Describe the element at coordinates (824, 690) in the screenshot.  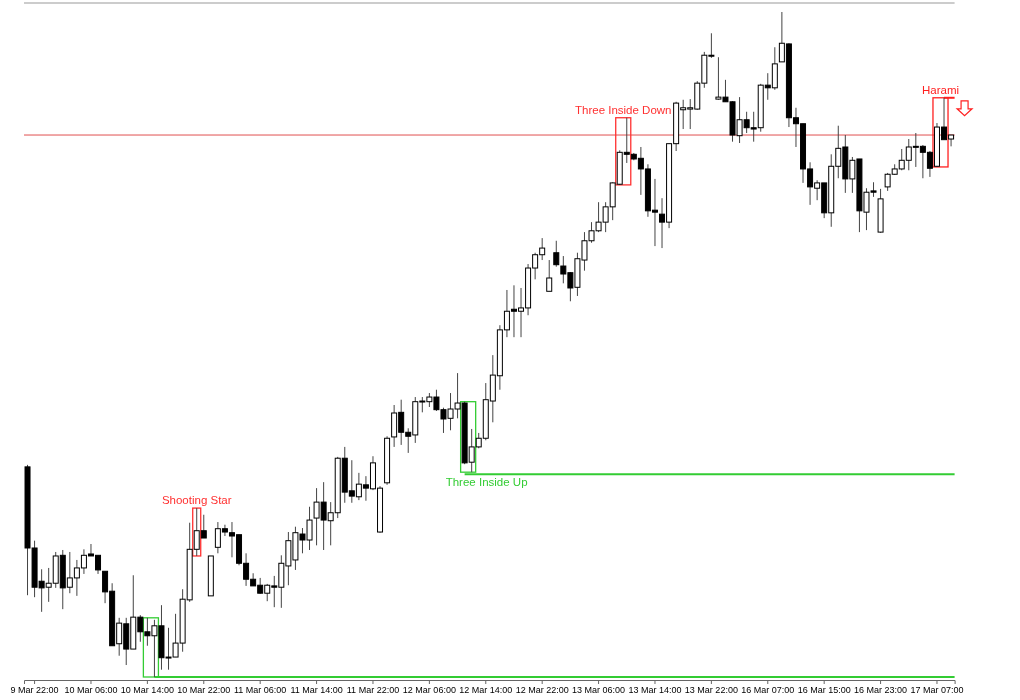
I see `x-tick-label: 16 Mar 15:00` at that location.